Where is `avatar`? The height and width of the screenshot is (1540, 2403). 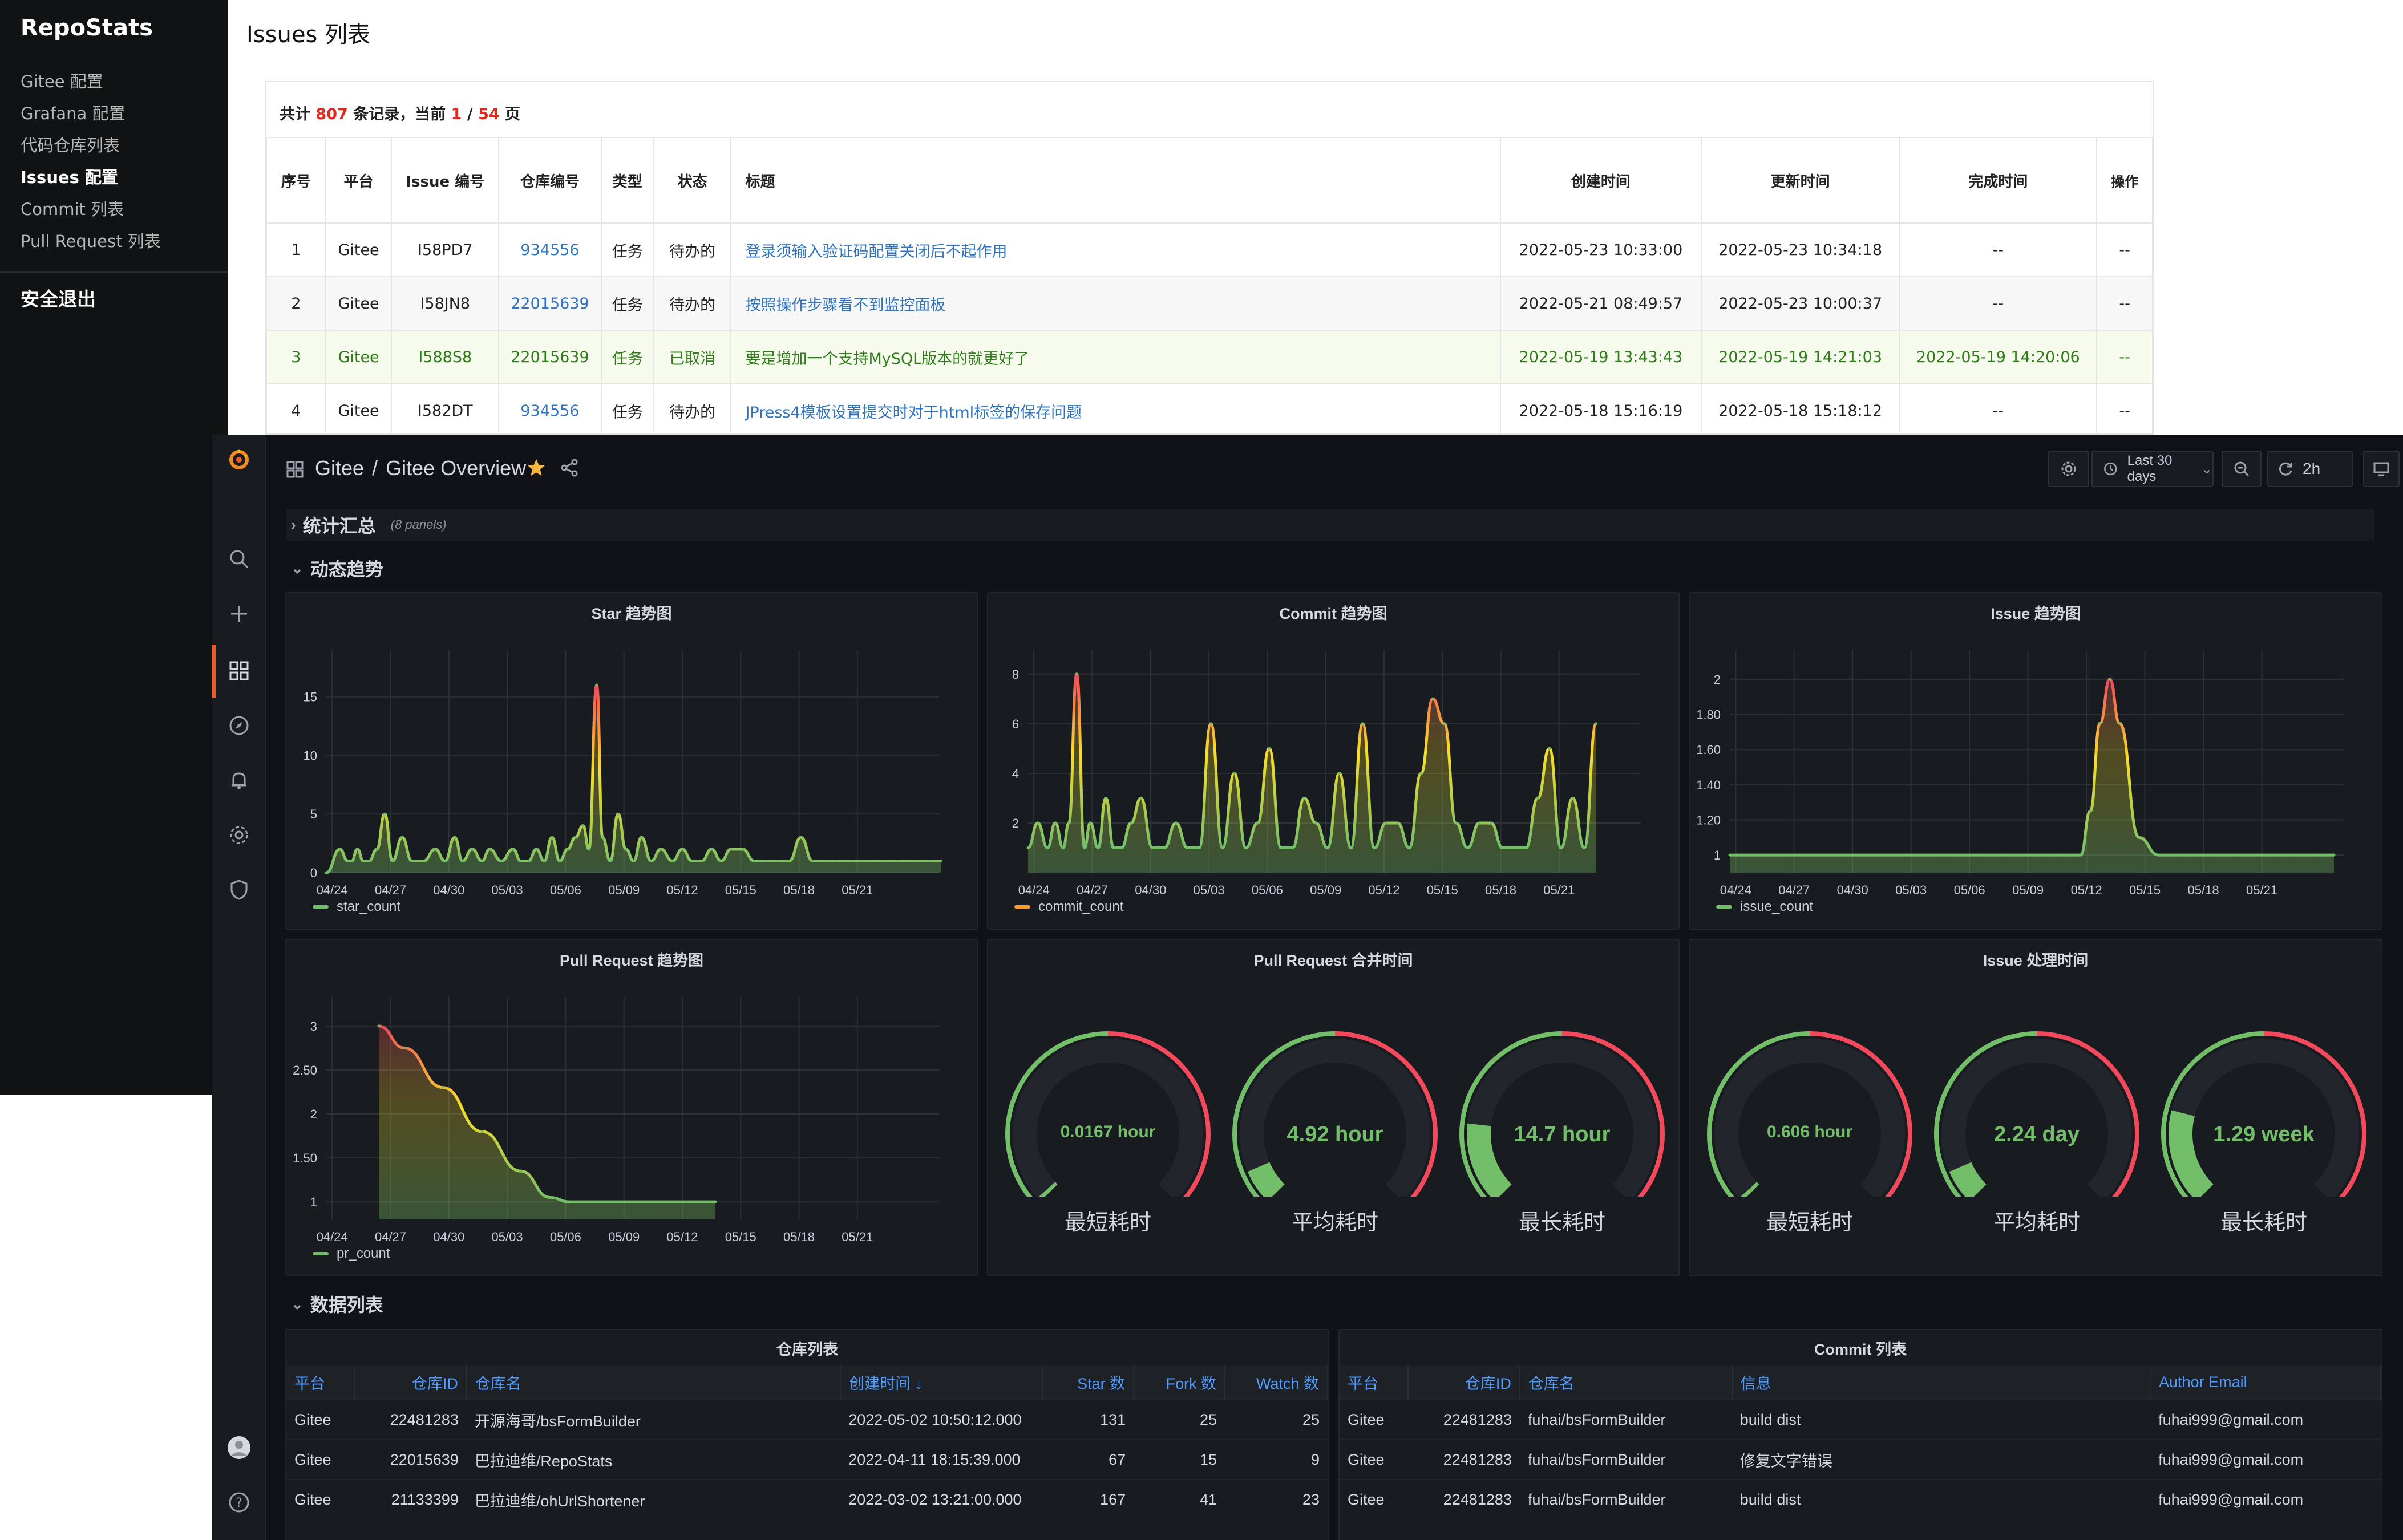
avatar is located at coordinates (239, 1448).